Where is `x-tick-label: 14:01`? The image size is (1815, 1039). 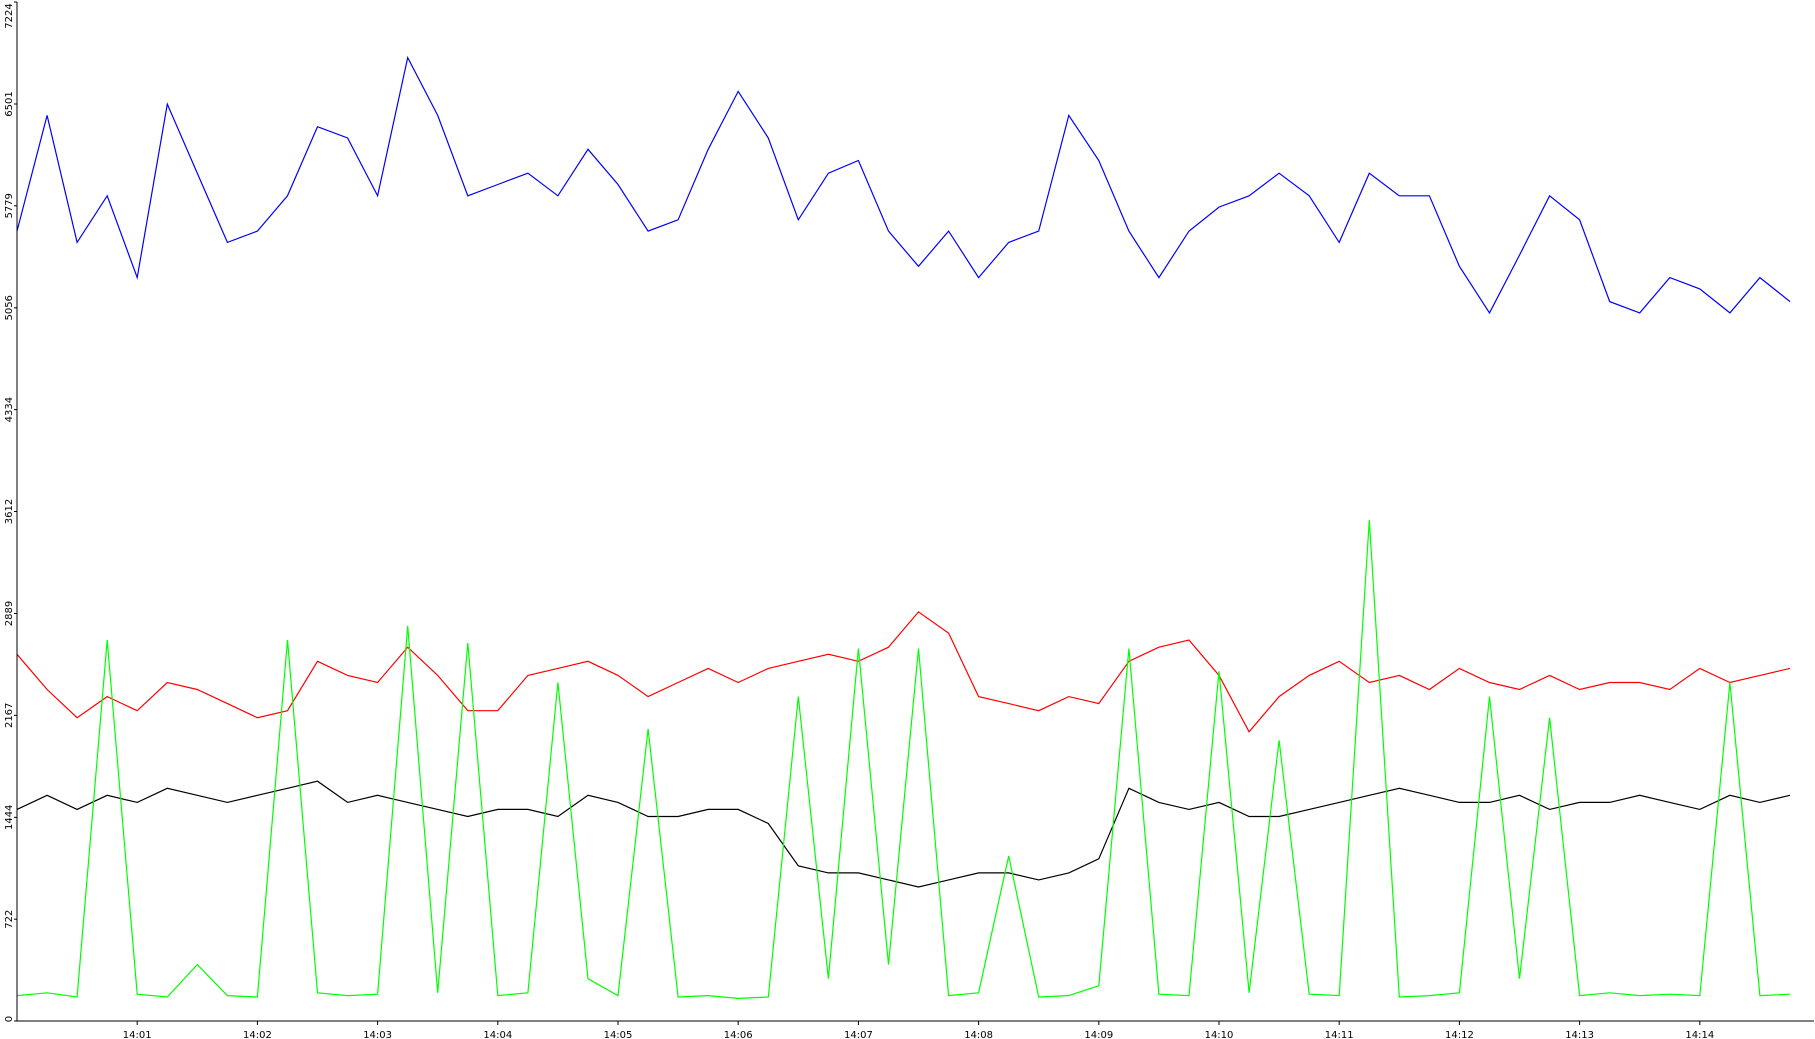
x-tick-label: 14:01 is located at coordinates (137, 1034).